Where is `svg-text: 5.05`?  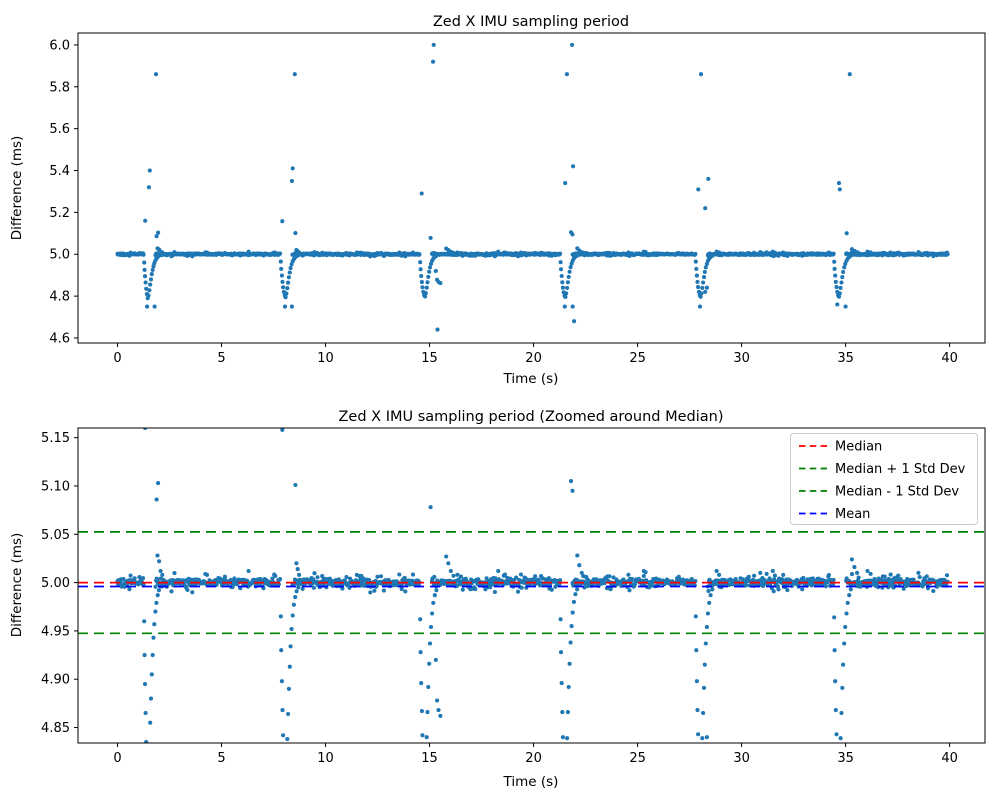
svg-text: 5.05 is located at coordinates (55, 535).